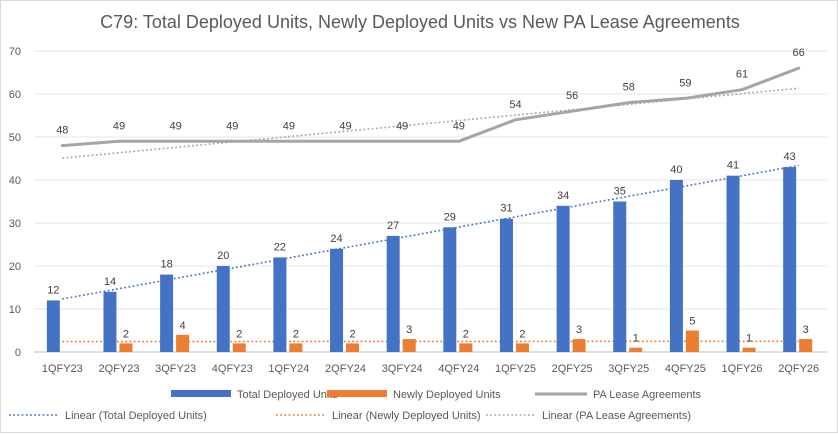 This screenshot has width=838, height=434. I want to click on label-new-1QFY26: 1, so click(749, 339).